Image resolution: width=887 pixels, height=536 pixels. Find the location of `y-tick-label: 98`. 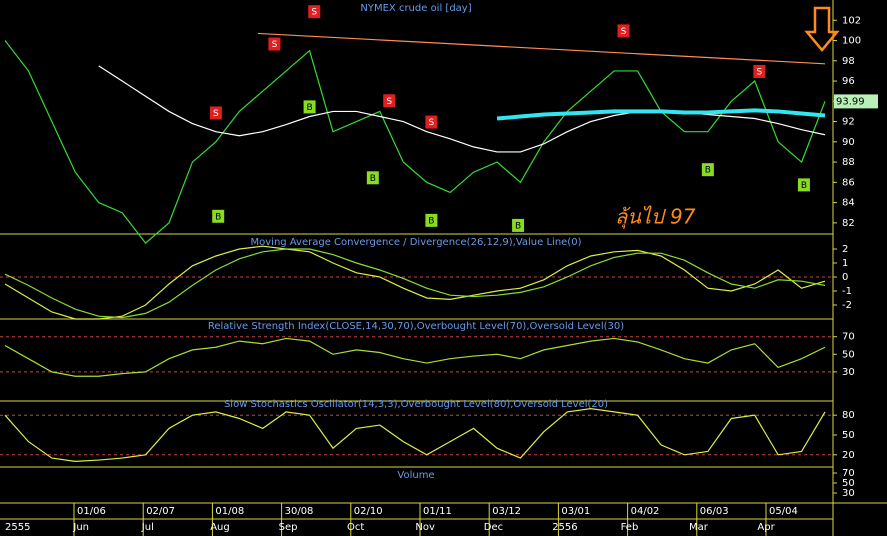

y-tick-label: 98 is located at coordinates (848, 61).